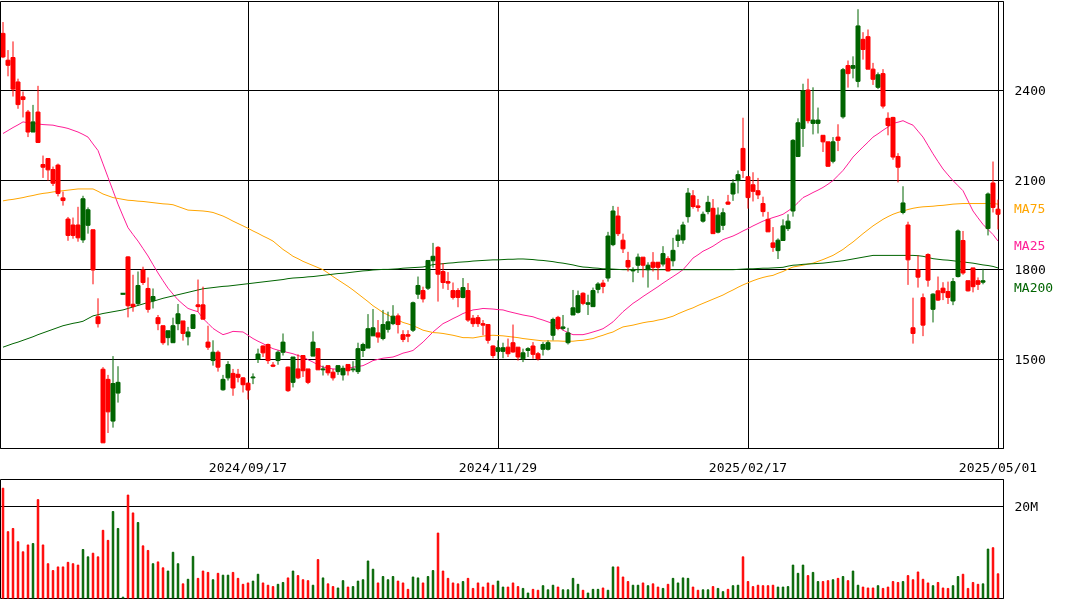  What do you see at coordinates (1030, 180) in the screenshot?
I see `y-tick-label: 2100` at bounding box center [1030, 180].